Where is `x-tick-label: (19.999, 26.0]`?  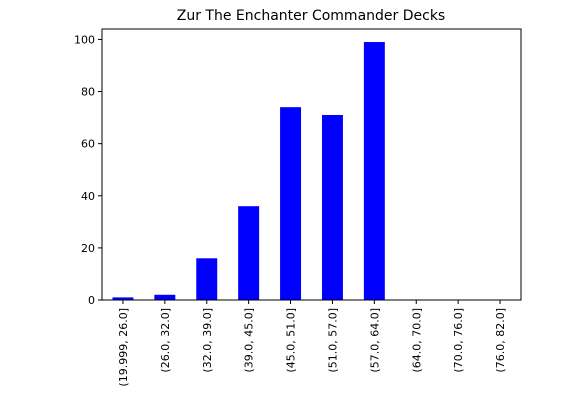 x-tick-label: (19.999, 26.0] is located at coordinates (123, 347).